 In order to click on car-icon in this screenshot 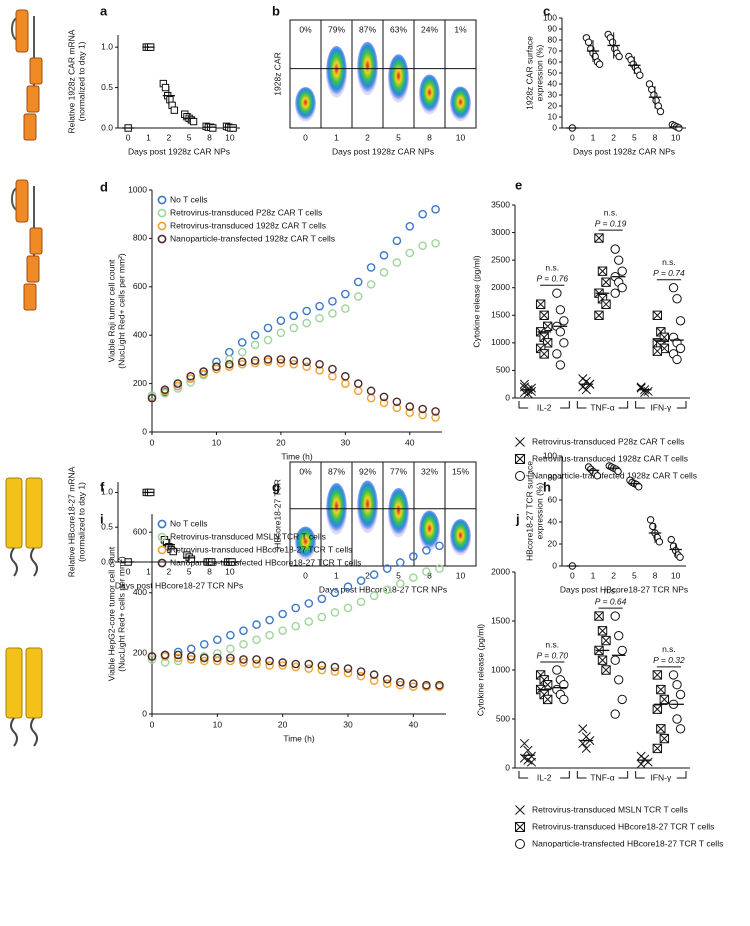, I will do `click(27, 75)`.